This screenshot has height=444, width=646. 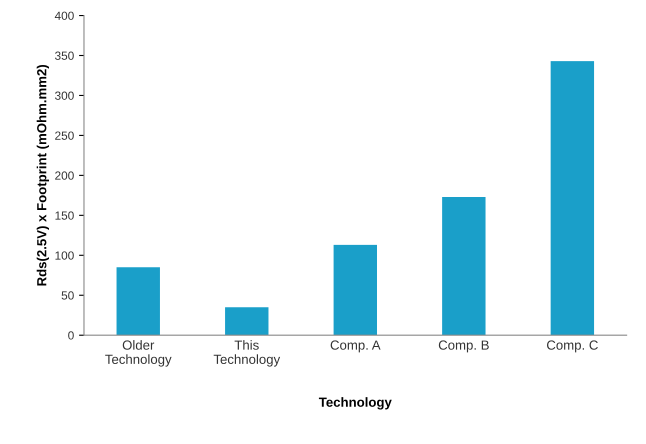 What do you see at coordinates (355, 403) in the screenshot?
I see `x-axis-title: Technology` at bounding box center [355, 403].